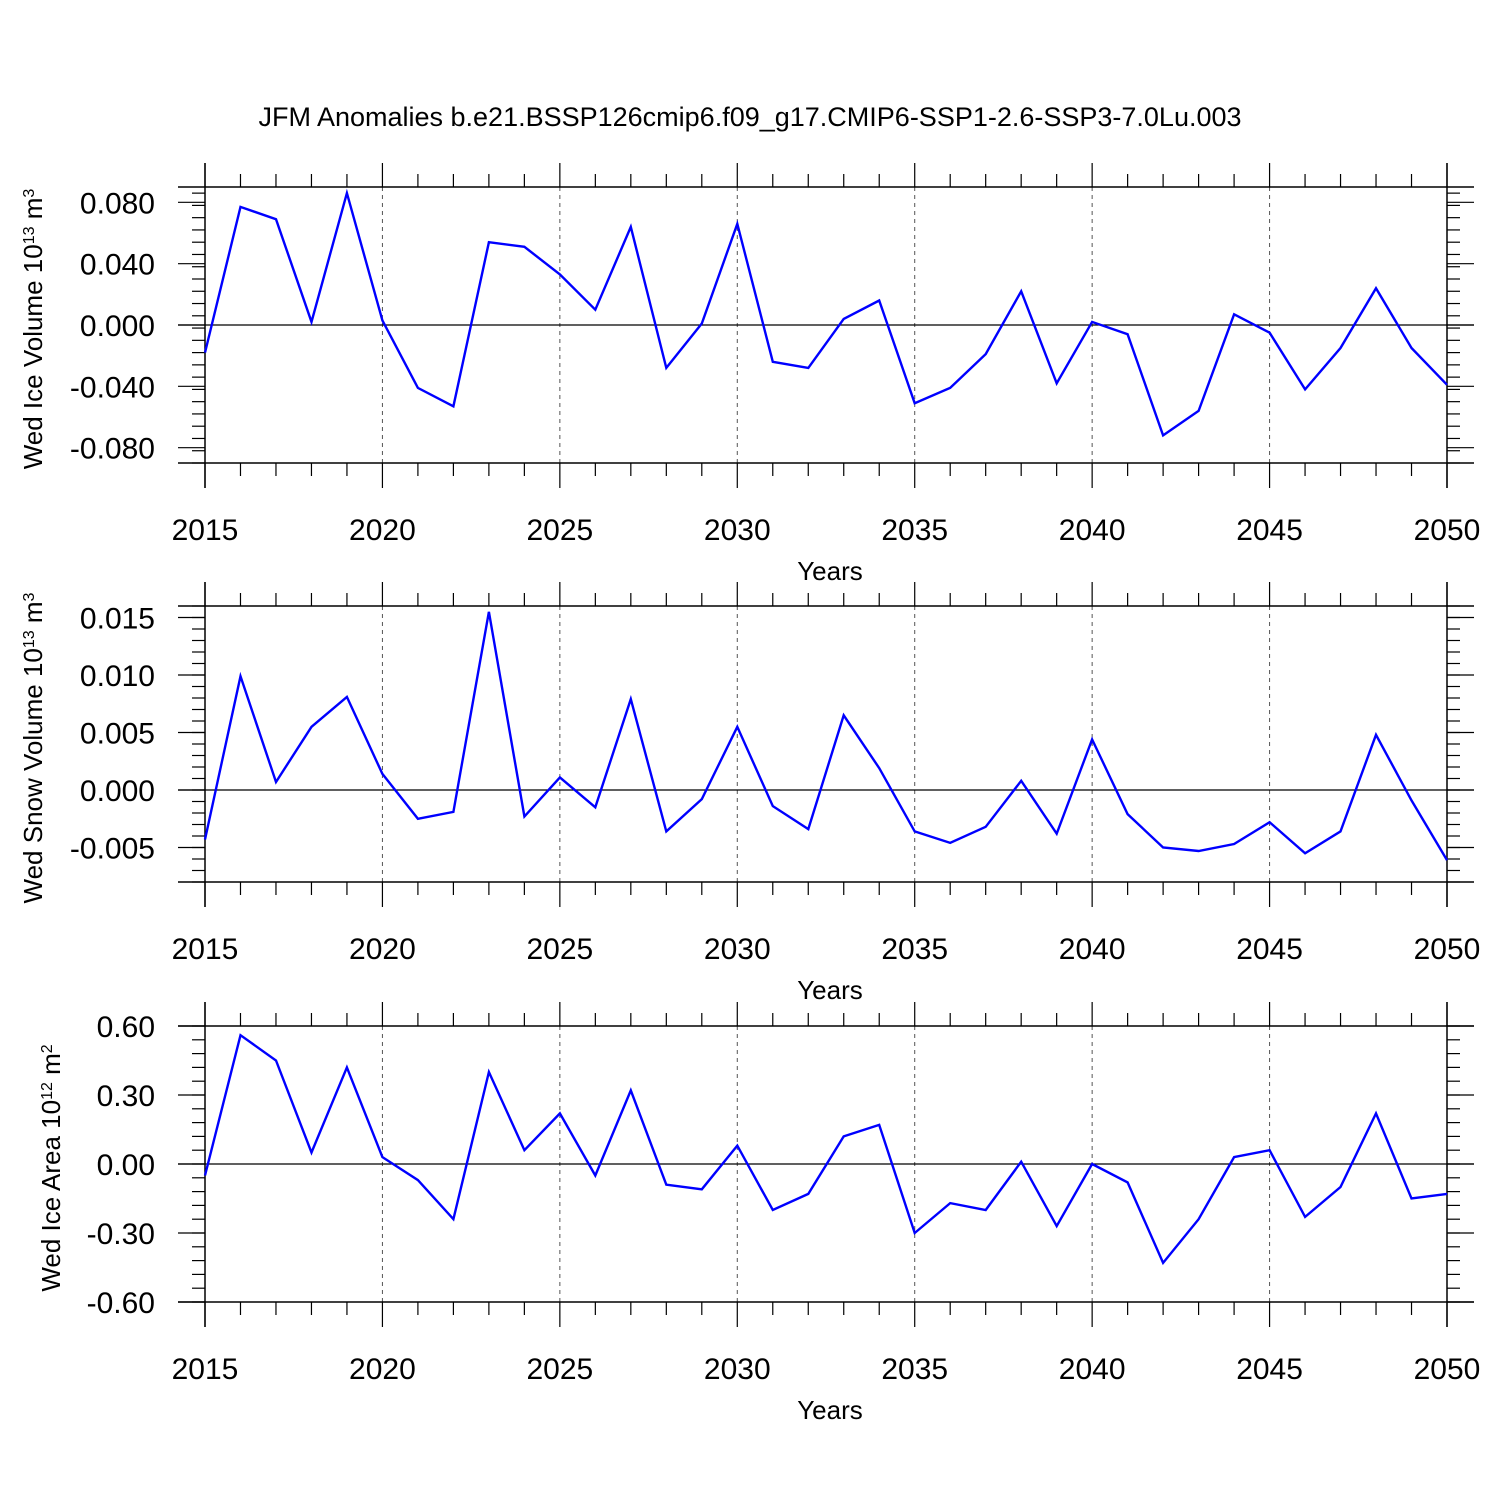 The height and width of the screenshot is (1500, 1500). Describe the element at coordinates (126, 1165) in the screenshot. I see `y-tick-label: 0.00` at that location.